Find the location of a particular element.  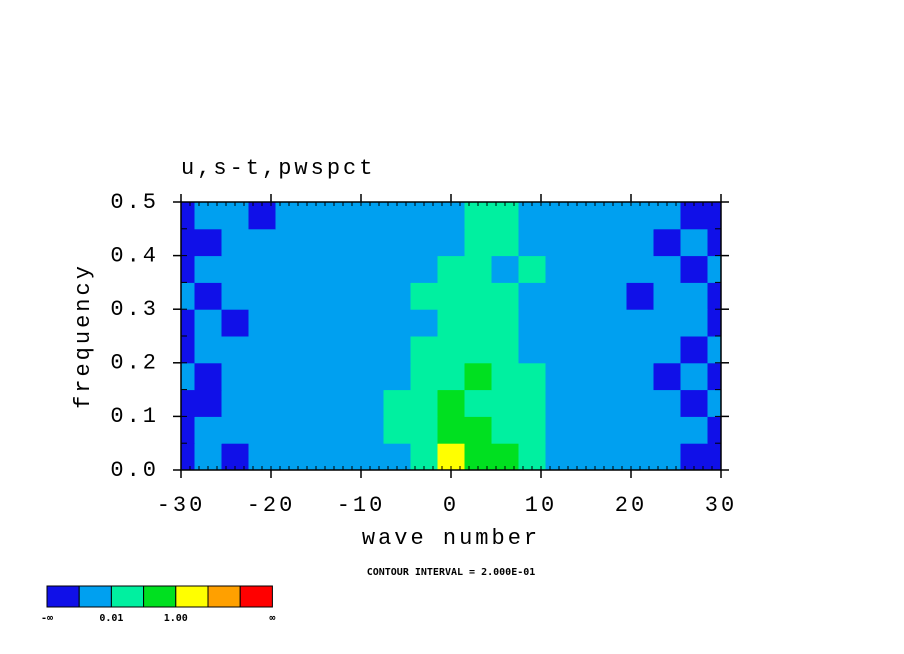

y-tick-label: 0.4 is located at coordinates (134, 255).